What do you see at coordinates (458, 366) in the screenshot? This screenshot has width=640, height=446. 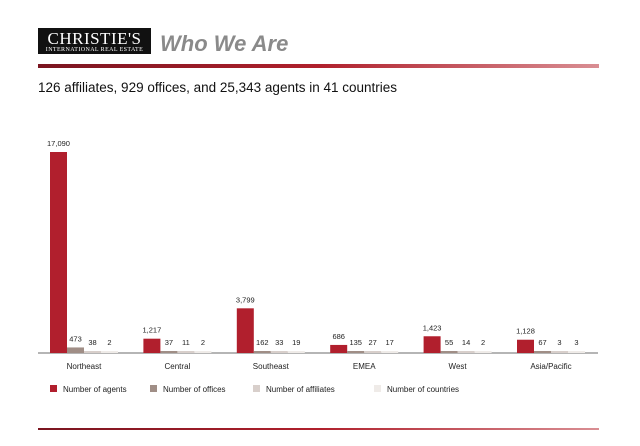 I see `category-label: West` at bounding box center [458, 366].